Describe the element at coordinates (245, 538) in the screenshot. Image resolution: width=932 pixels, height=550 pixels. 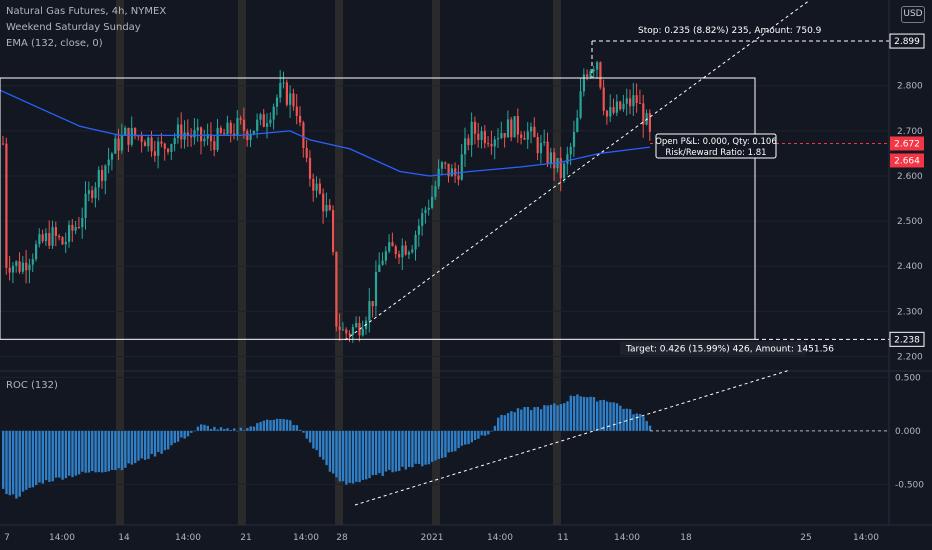
I see `time-tick-label: 21` at that location.